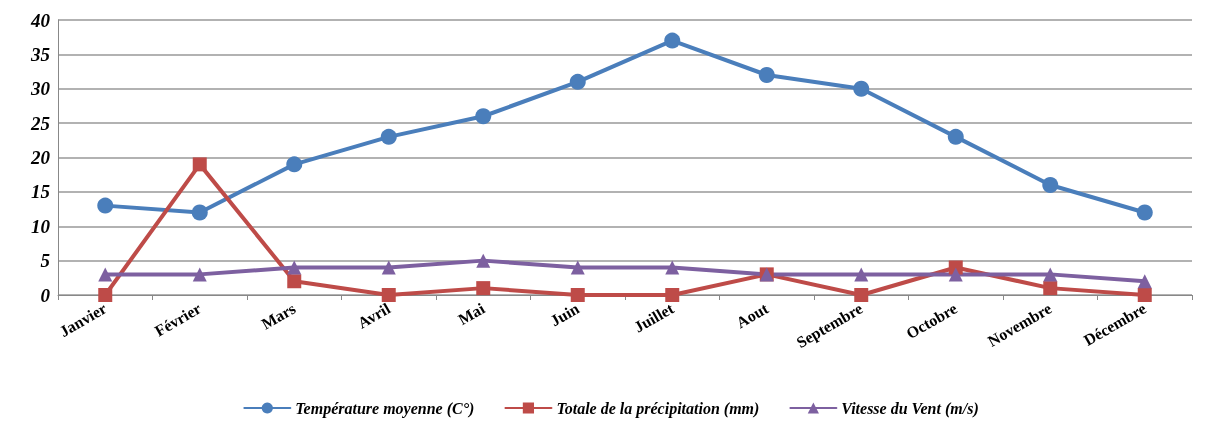 The image size is (1222, 425). I want to click on y-tick-label: 0, so click(45, 295).